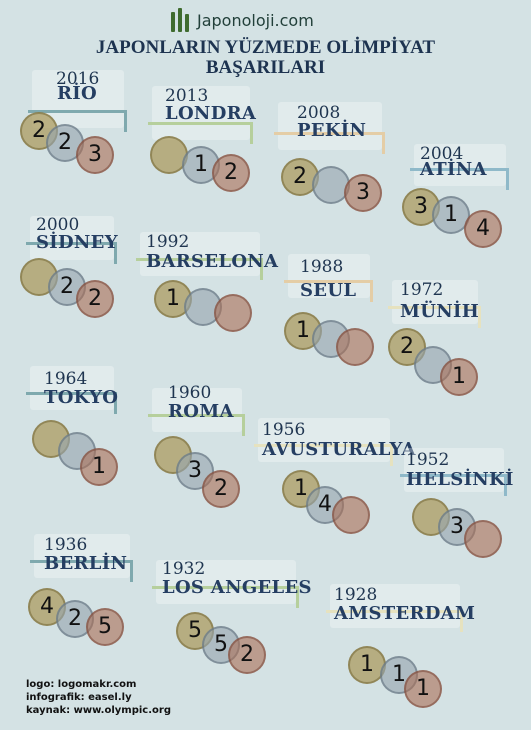 Image resolution: width=531 pixels, height=730 pixels. Describe the element at coordinates (47, 606) in the screenshot. I see `gold-medal-count: 4` at that location.